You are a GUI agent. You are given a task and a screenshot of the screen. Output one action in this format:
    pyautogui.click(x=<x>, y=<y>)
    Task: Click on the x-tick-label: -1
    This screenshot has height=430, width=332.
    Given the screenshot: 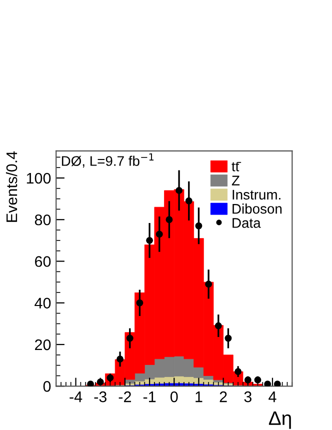 What is the action you would take?
    pyautogui.click(x=149, y=397)
    